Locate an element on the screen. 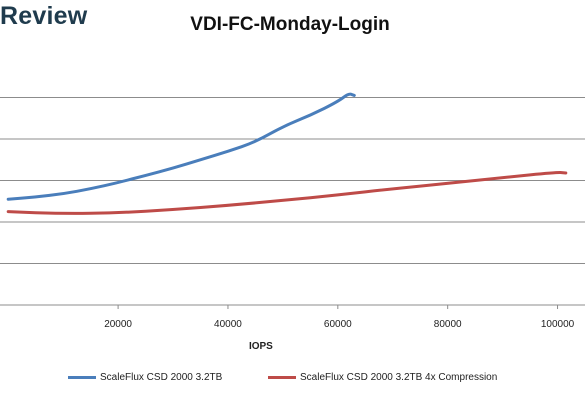  x-axis-label: IOPS is located at coordinates (261, 346).